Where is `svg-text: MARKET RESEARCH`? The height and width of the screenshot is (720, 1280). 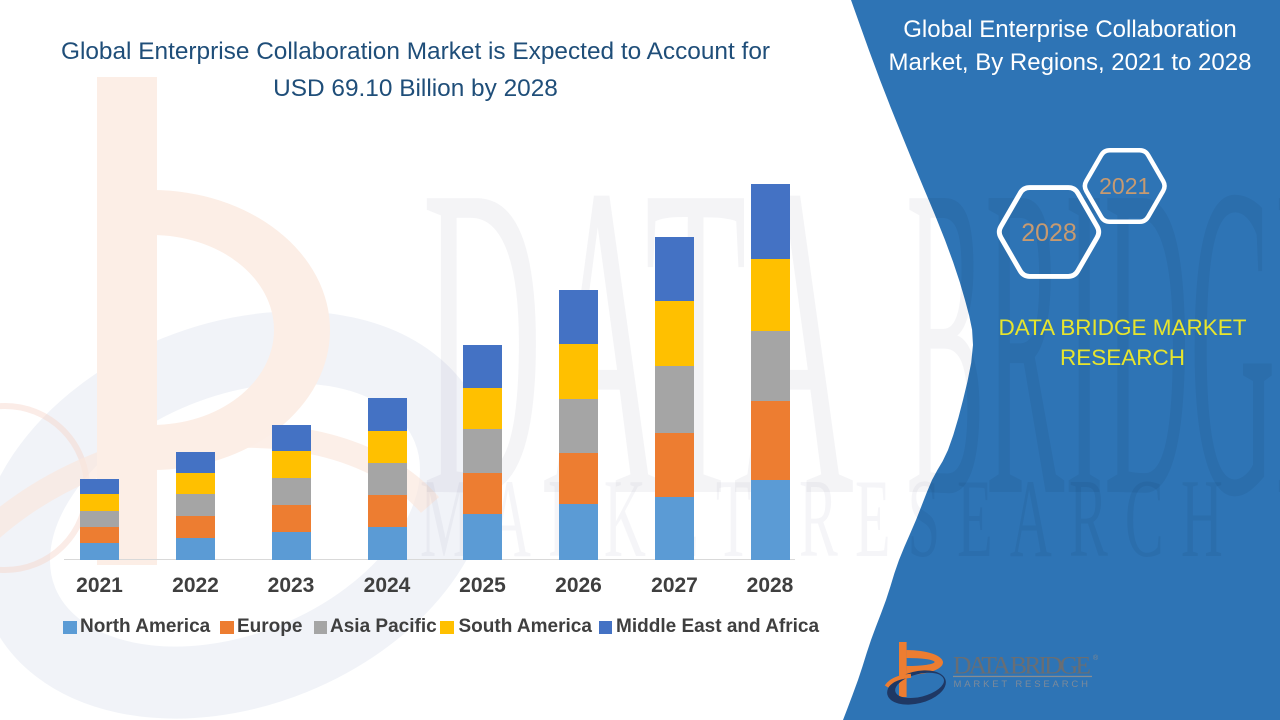 svg-text: MARKET RESEARCH is located at coordinates (1023, 684).